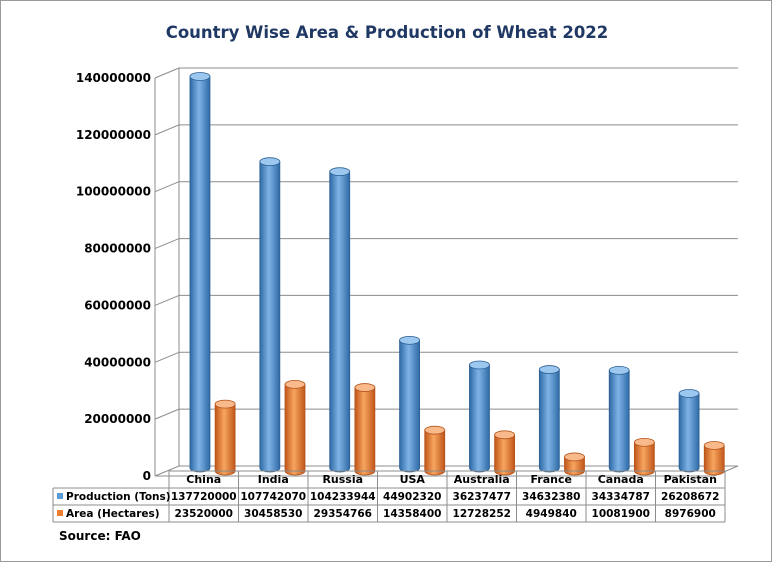 The height and width of the screenshot is (562, 772). What do you see at coordinates (117, 419) in the screenshot?
I see `y-tick-label: 20000000` at bounding box center [117, 419].